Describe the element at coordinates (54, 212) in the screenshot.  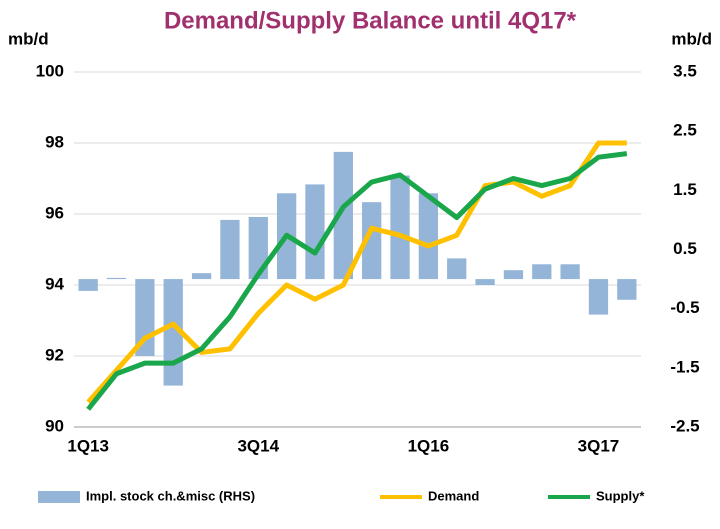
I see `y-tick-label: 96` at that location.